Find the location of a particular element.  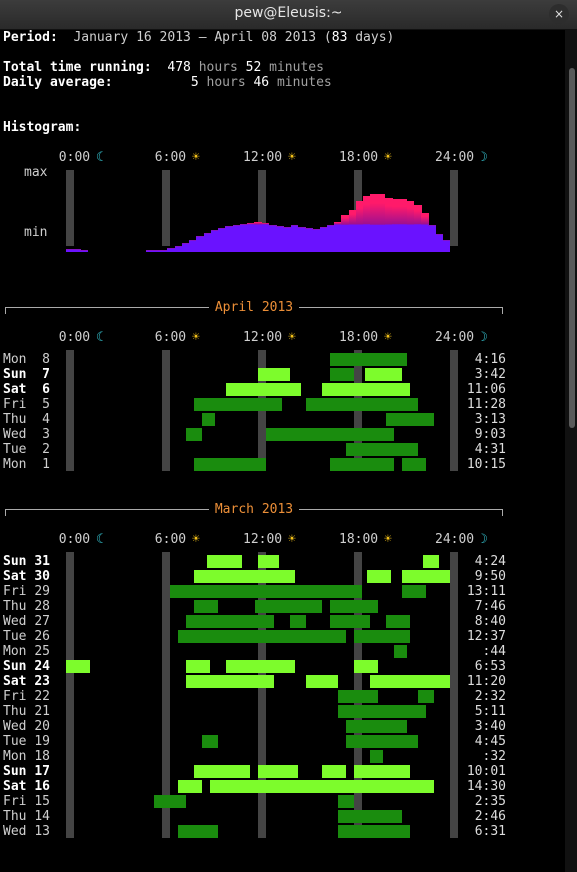

day-label: Thu 28 is located at coordinates (26, 606).